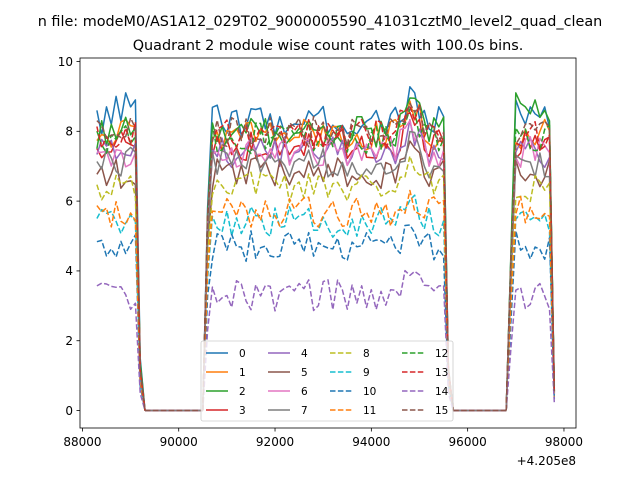 The height and width of the screenshot is (480, 640). What do you see at coordinates (69, 271) in the screenshot?
I see `y-tick-label: 4` at bounding box center [69, 271].